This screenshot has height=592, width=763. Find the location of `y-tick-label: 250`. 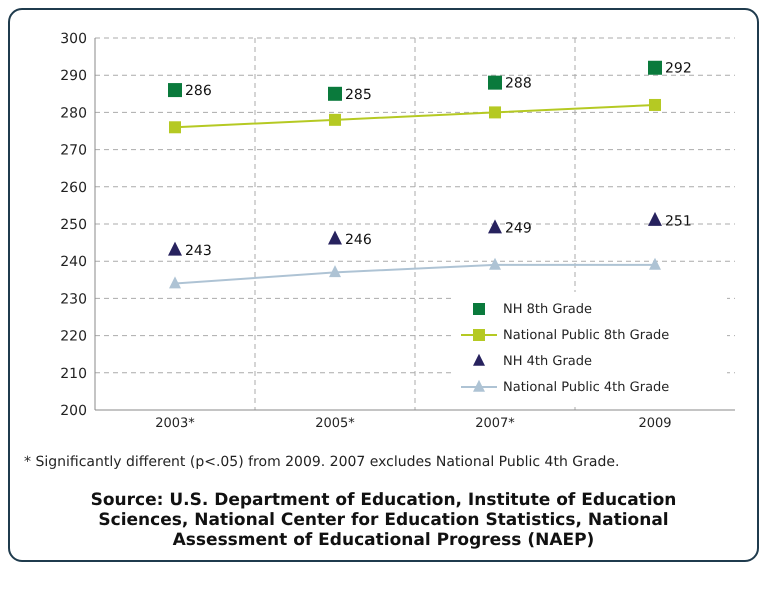

y-tick-label: 250 is located at coordinates (73, 224).